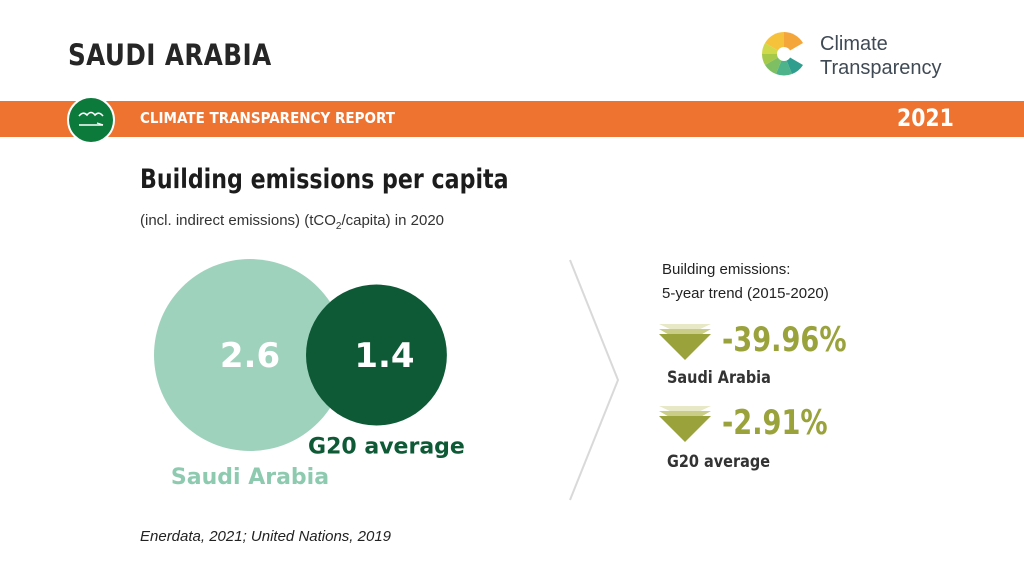 This screenshot has width=1024, height=576. What do you see at coordinates (718, 462) in the screenshot?
I see `trend-name-g20-average: G20 average` at bounding box center [718, 462].